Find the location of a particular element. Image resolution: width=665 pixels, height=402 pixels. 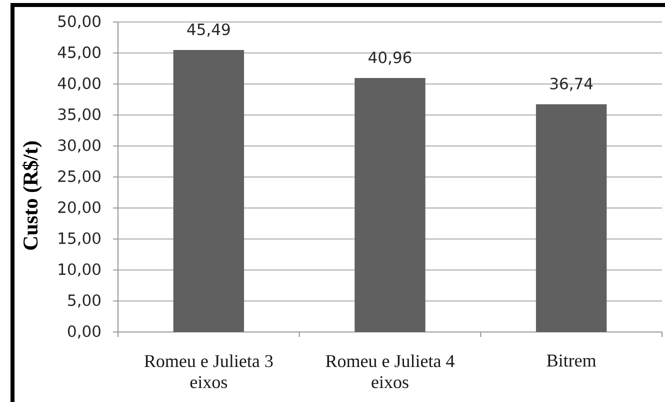

y-tick-label: 5,00 is located at coordinates (84, 301).